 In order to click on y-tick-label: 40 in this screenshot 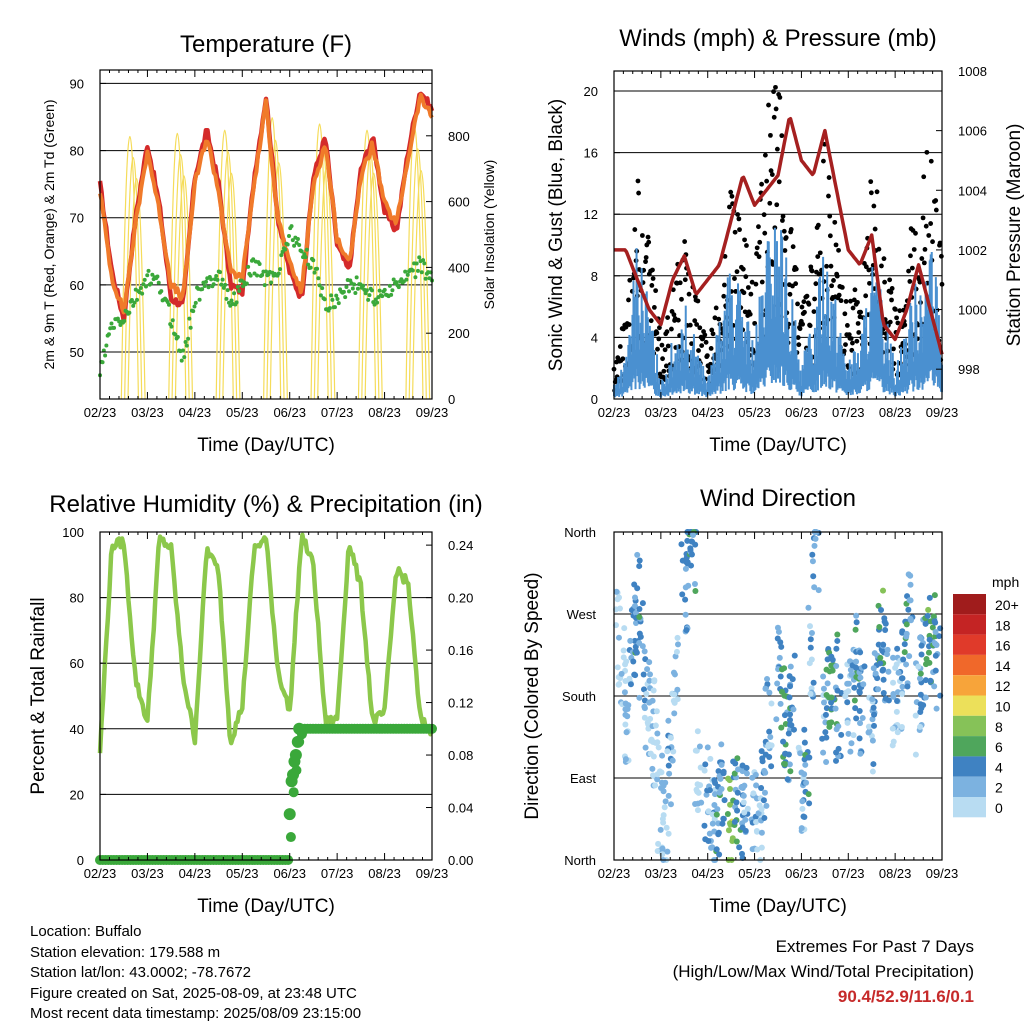, I will do `click(77, 729)`.